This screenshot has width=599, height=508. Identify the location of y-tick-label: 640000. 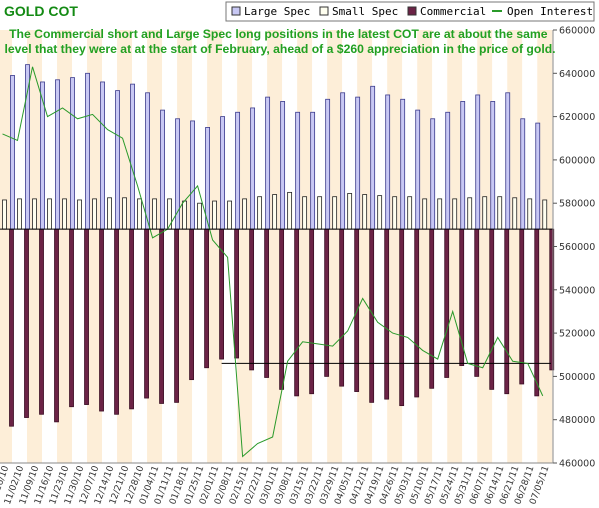
(577, 74).